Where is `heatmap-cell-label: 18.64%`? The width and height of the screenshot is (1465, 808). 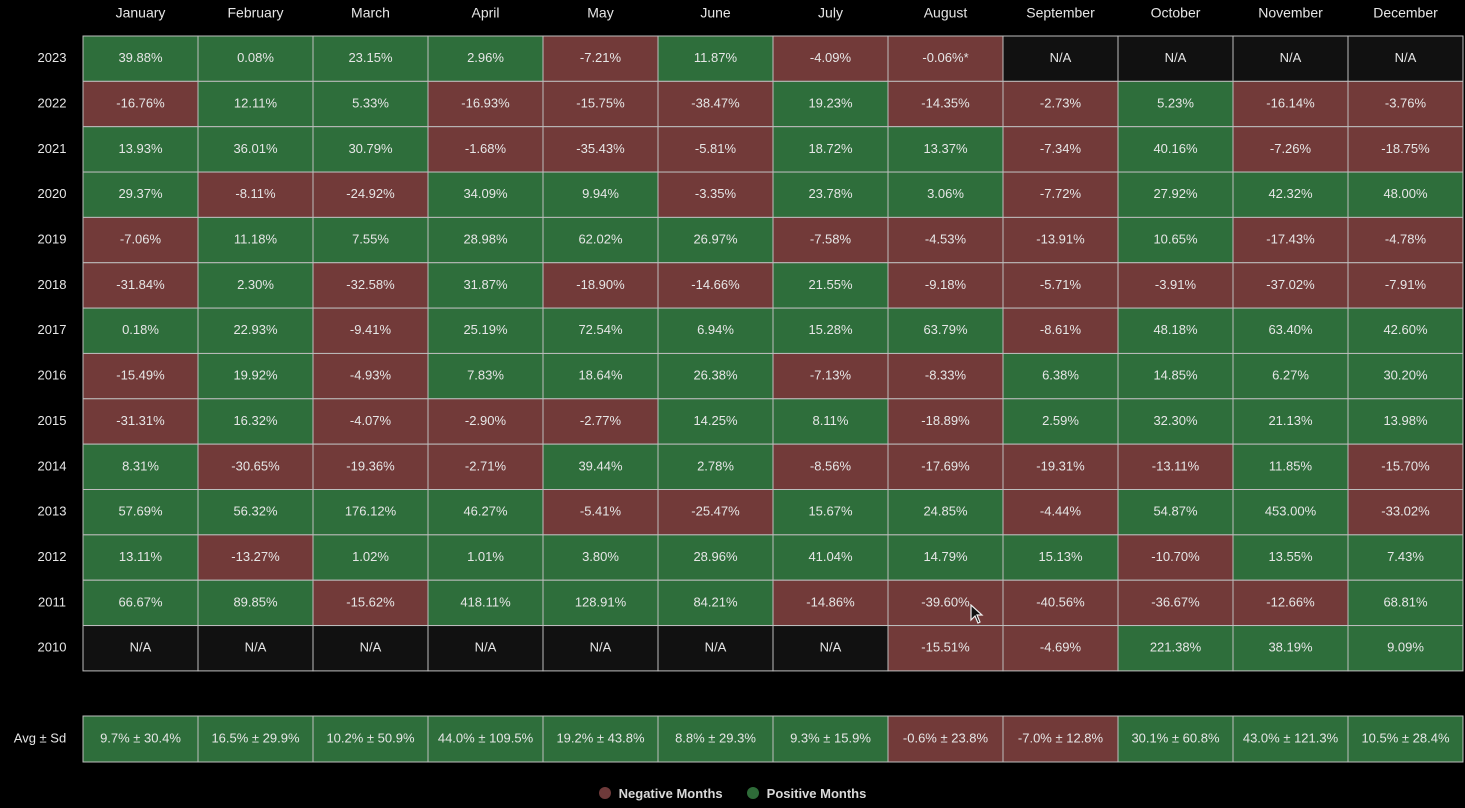
heatmap-cell-label: 18.64% is located at coordinates (600, 375).